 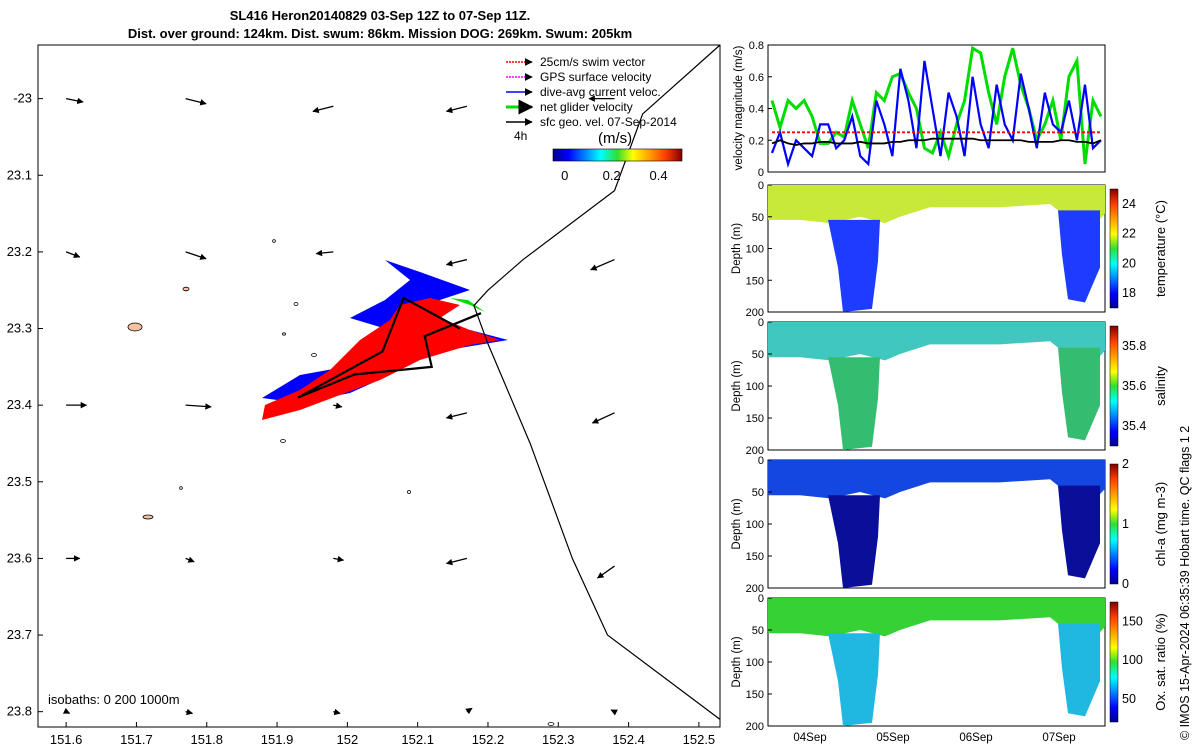 I want to click on section-colorbar-tick-label: 20, so click(x=1129, y=263).